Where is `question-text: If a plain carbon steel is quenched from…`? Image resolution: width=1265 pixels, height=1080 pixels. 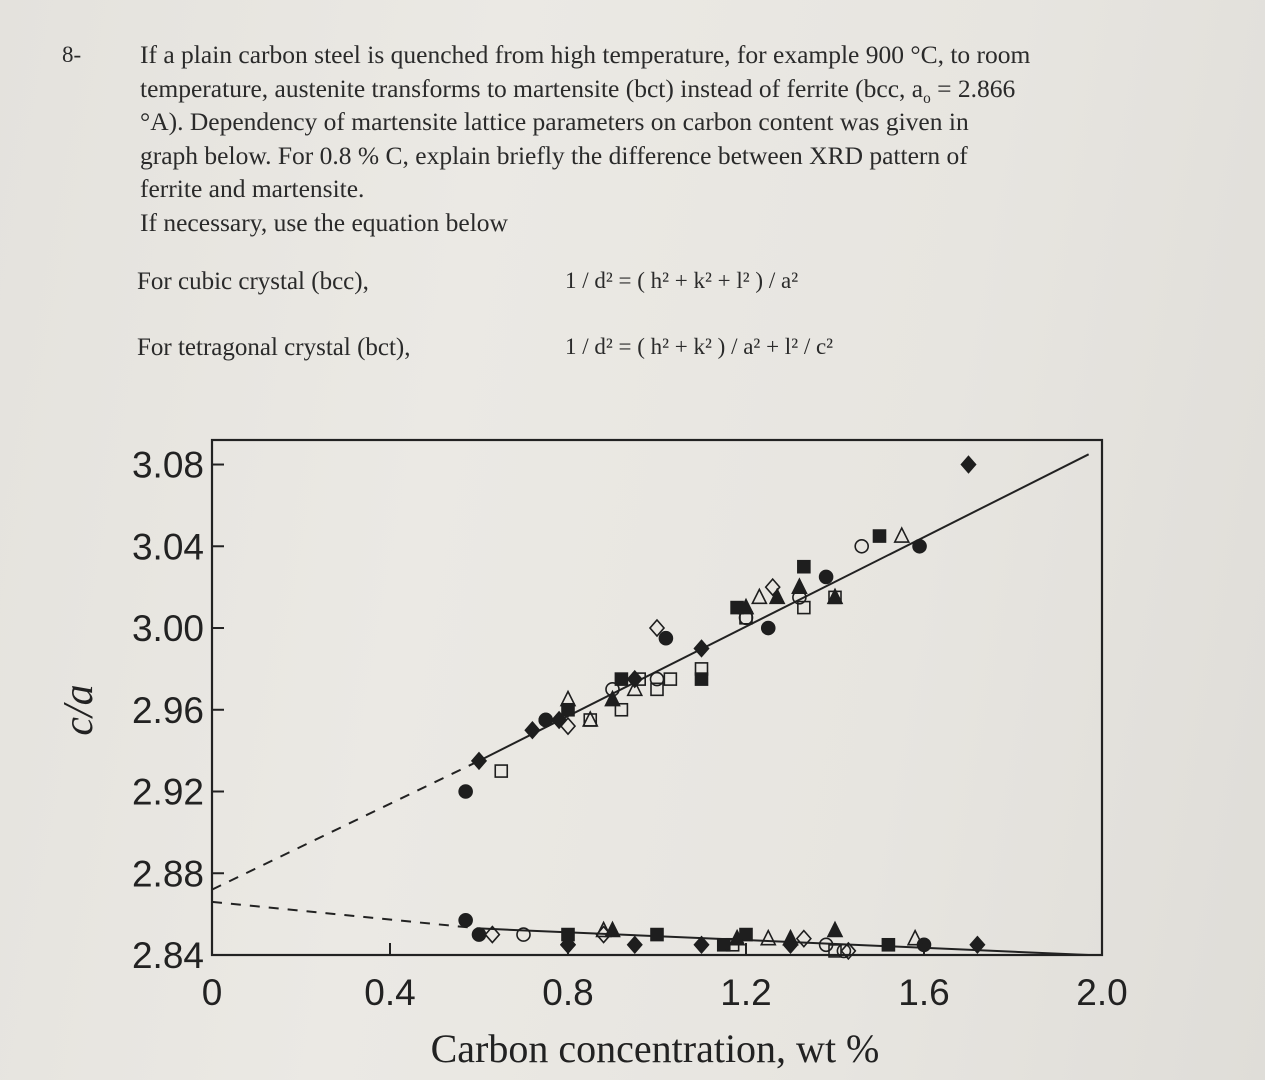 question-text: If a plain carbon steel is quenched from… is located at coordinates (645, 138).